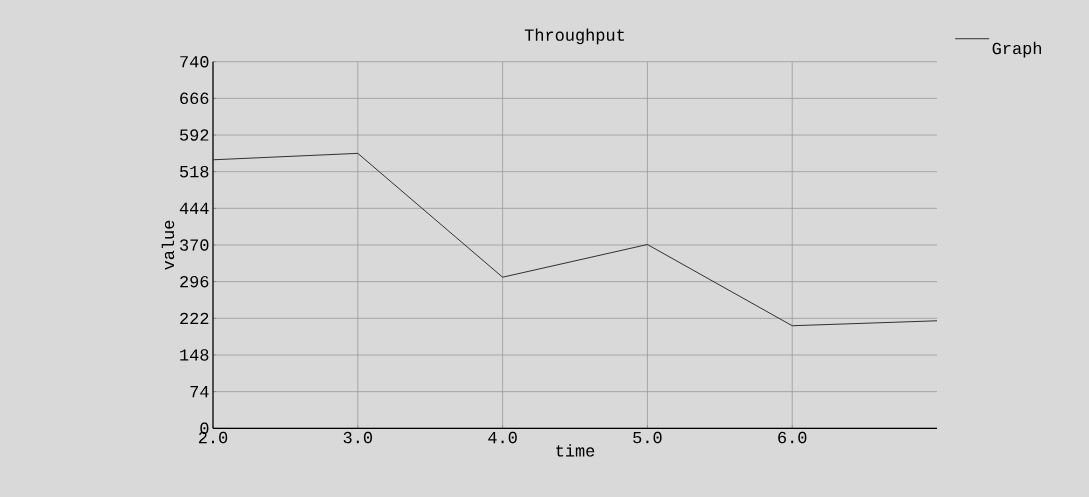 The height and width of the screenshot is (497, 1089). I want to click on y-tick-label: 74, so click(199, 392).